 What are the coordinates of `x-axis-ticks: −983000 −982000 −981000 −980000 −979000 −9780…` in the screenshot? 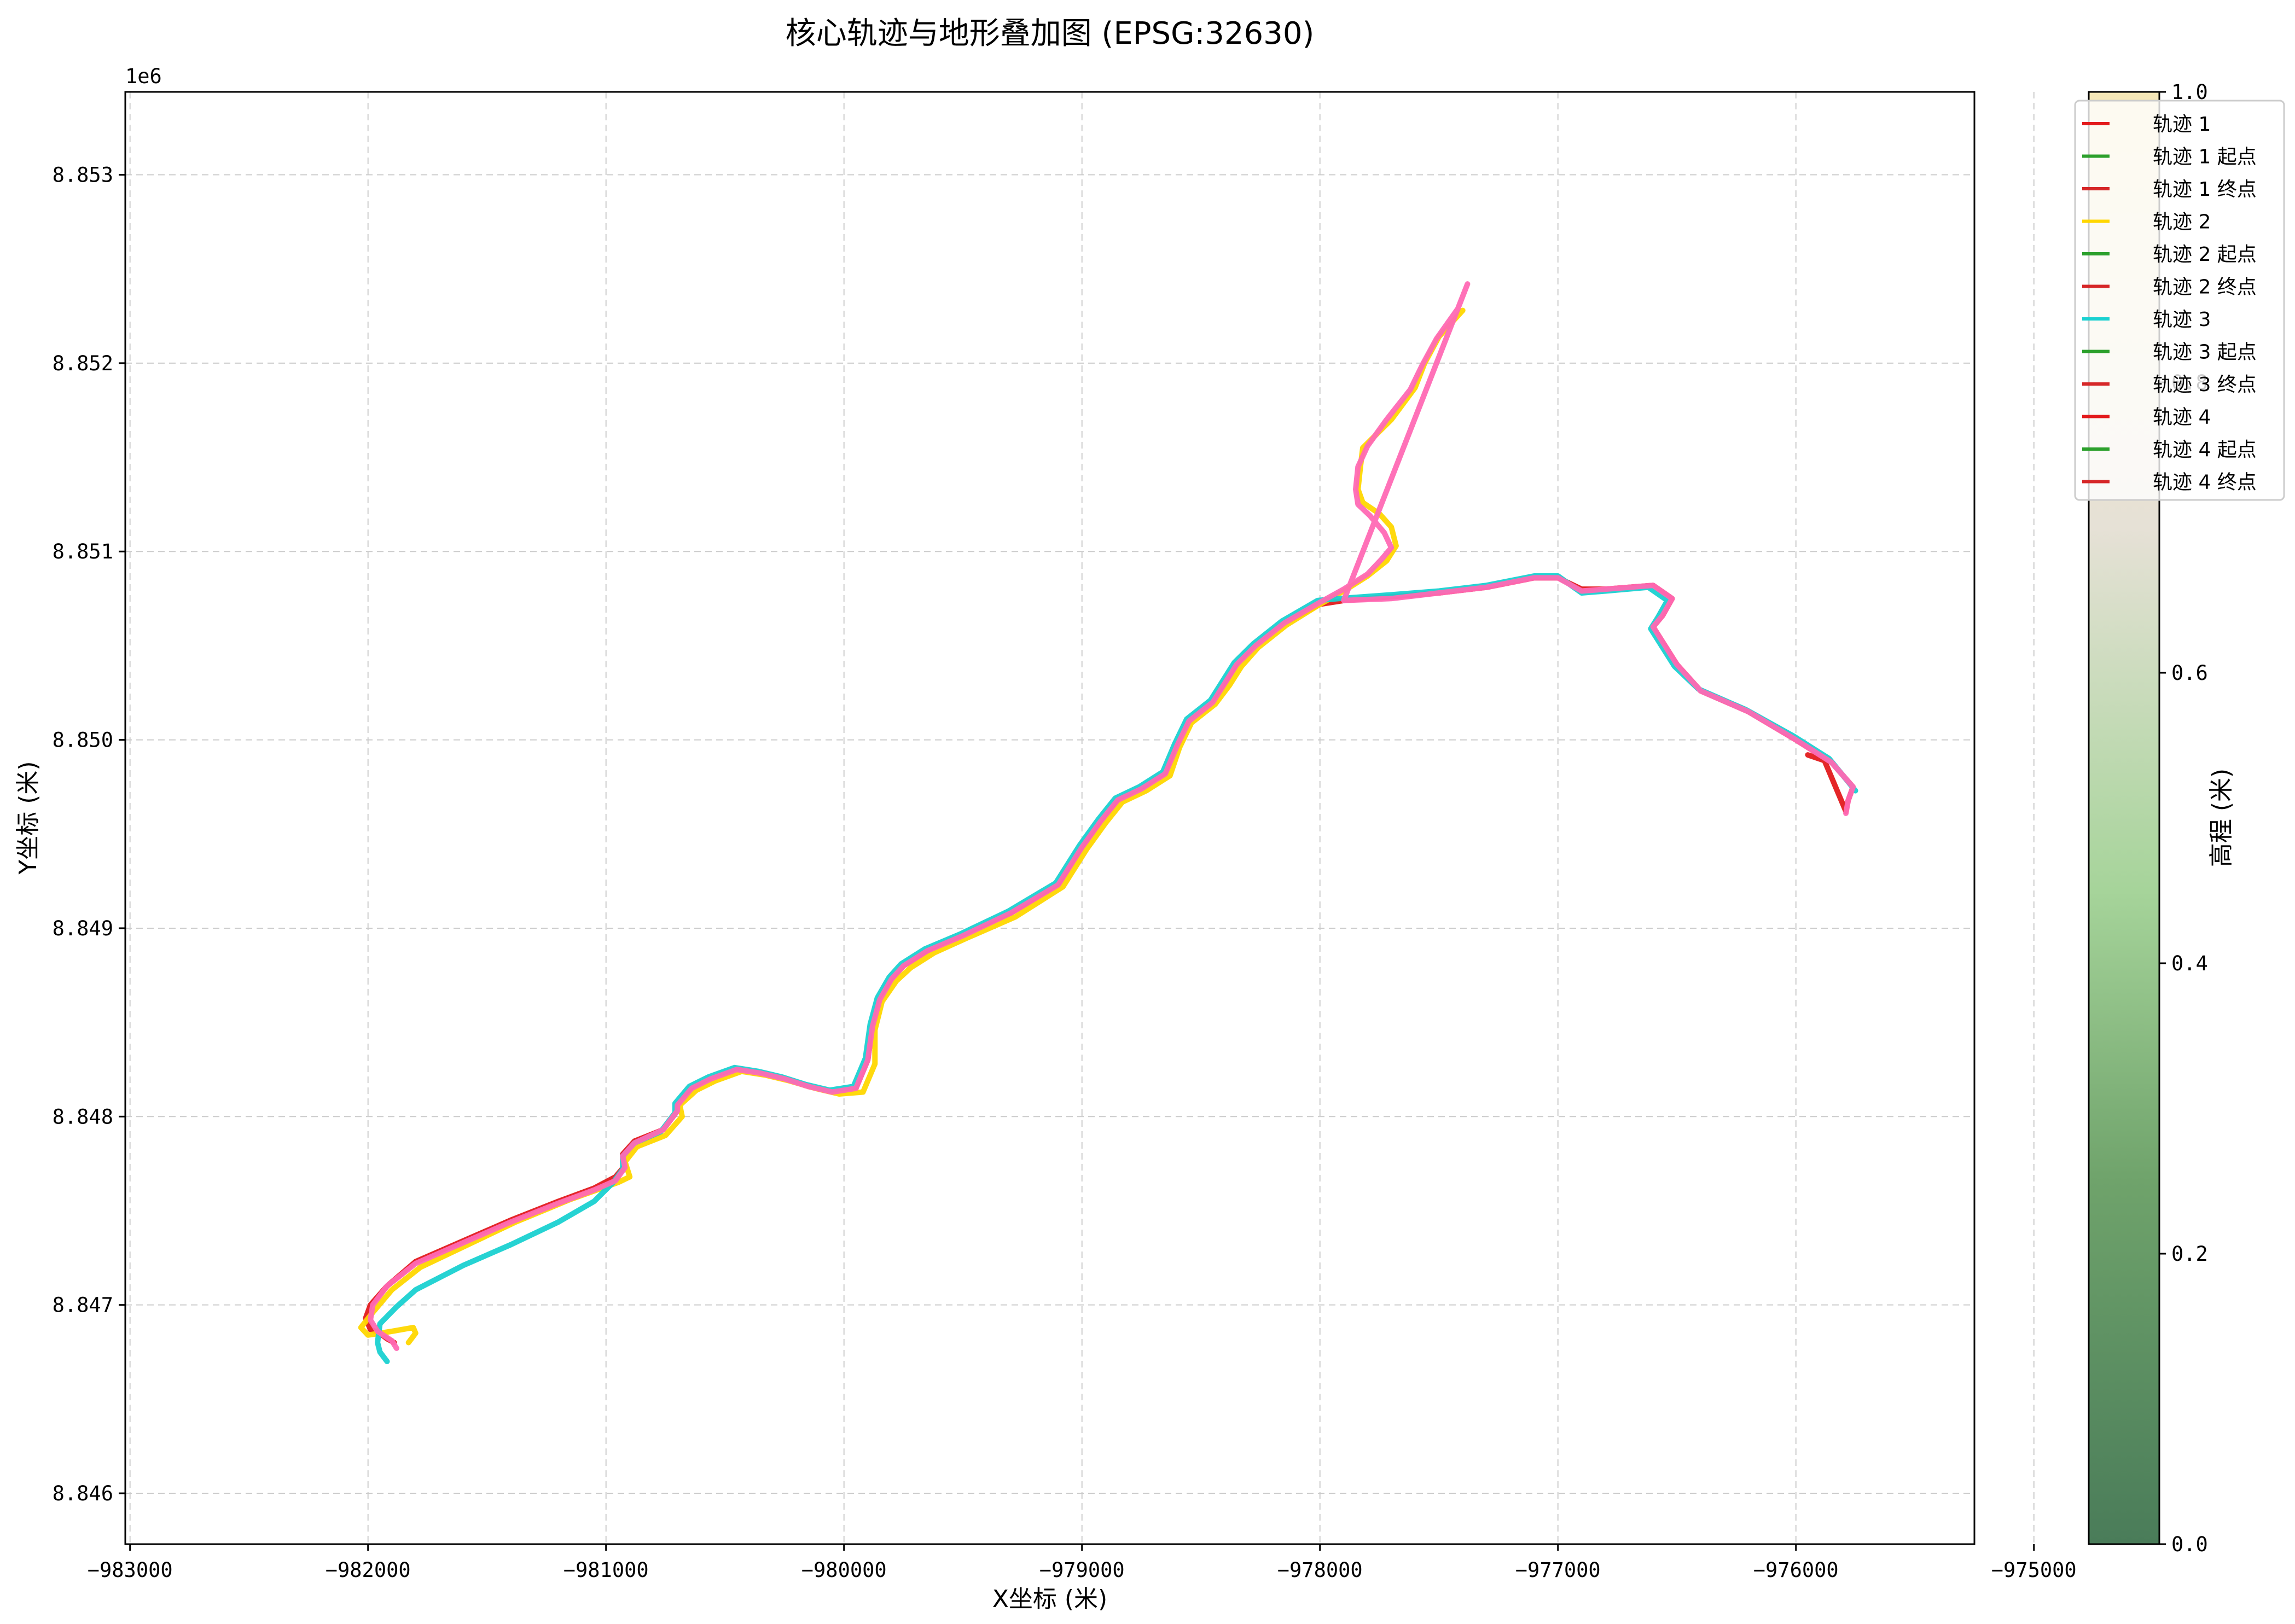 It's located at (1082, 1563).